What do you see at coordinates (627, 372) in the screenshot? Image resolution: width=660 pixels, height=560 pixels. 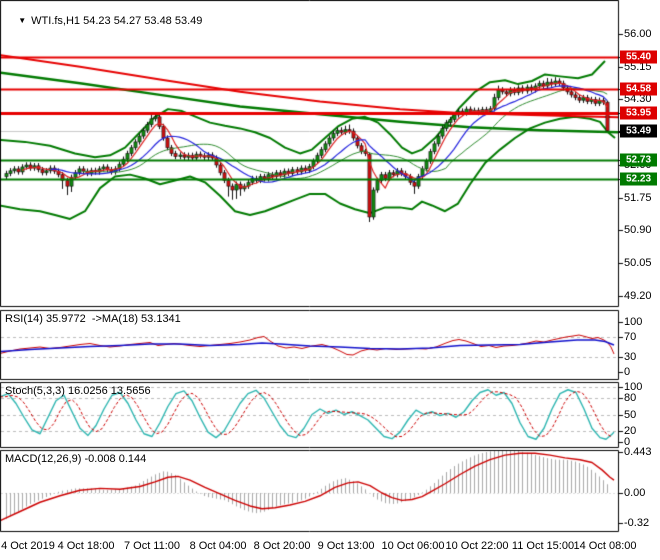 I see `rsi-axis-tick: 0` at bounding box center [627, 372].